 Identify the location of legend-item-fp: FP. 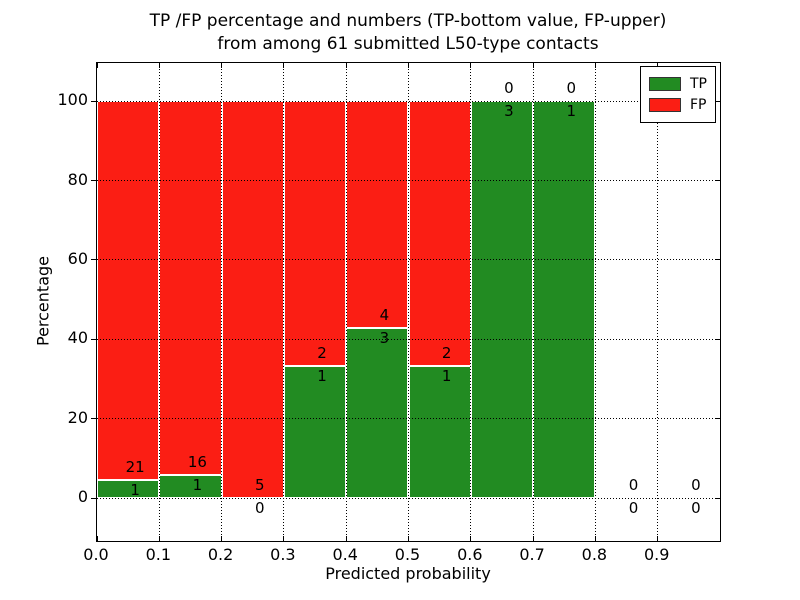
(678, 105).